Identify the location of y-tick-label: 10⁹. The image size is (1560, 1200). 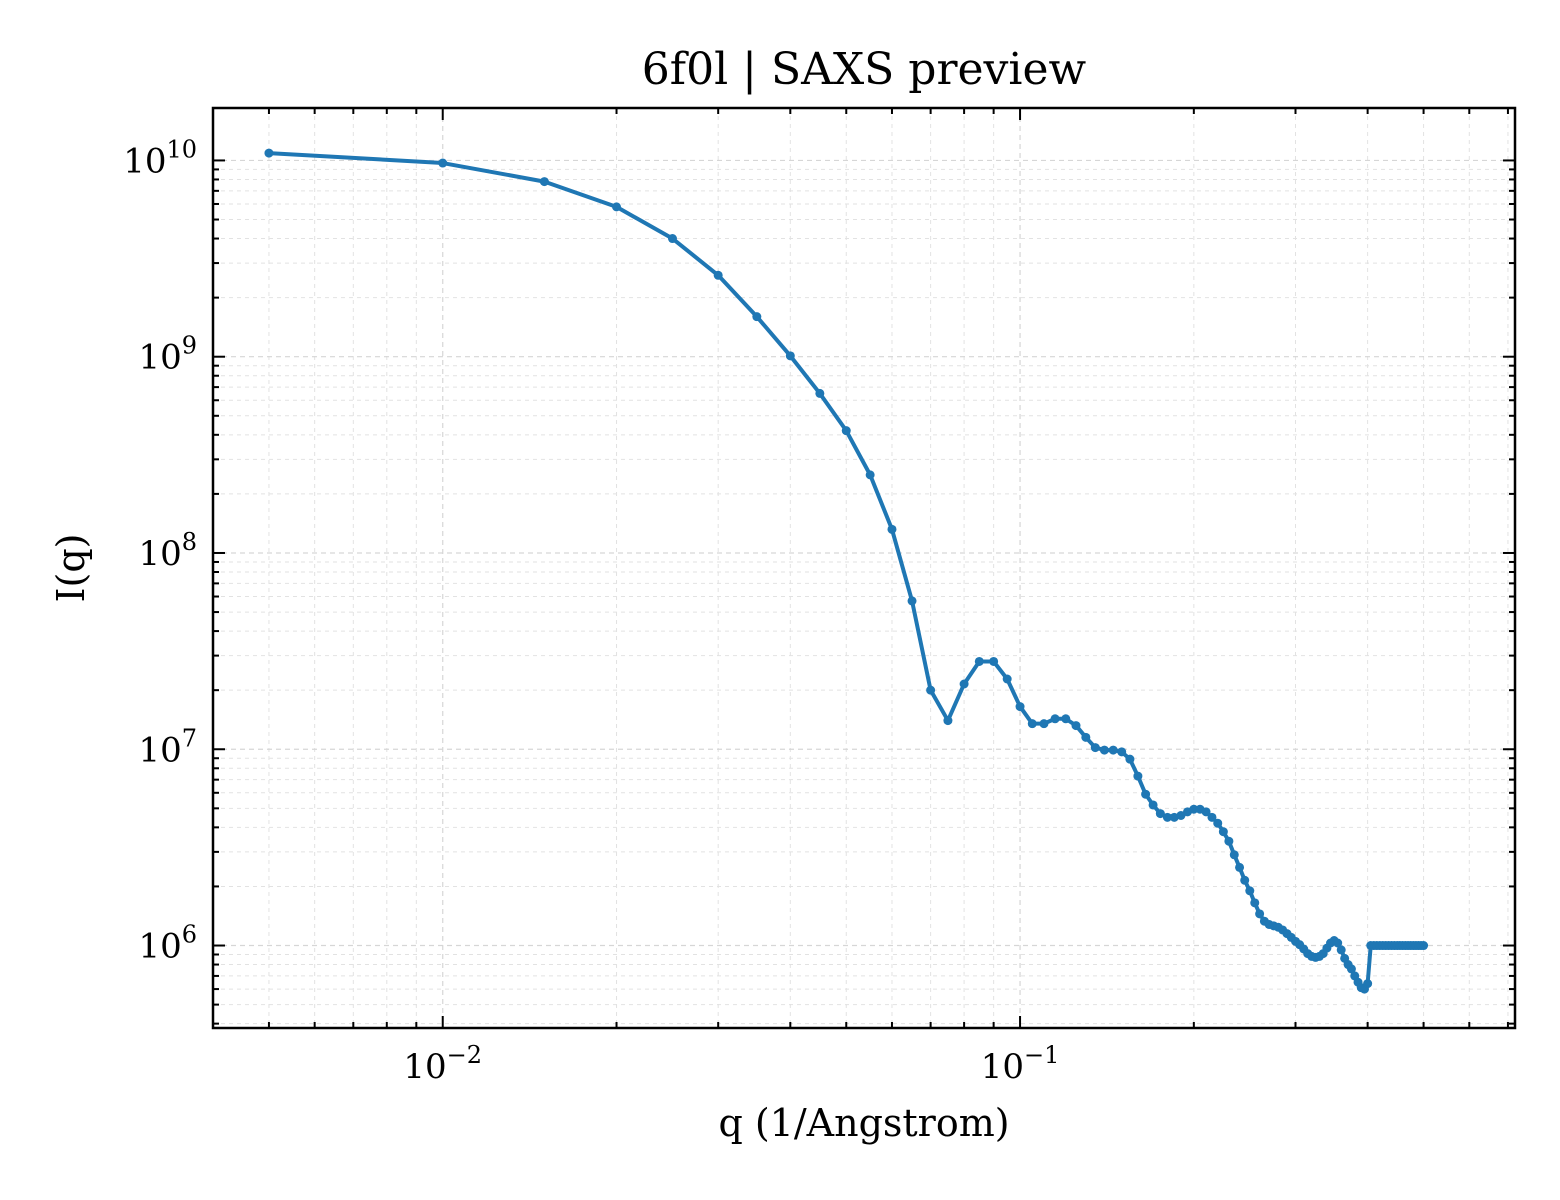
(167, 355).